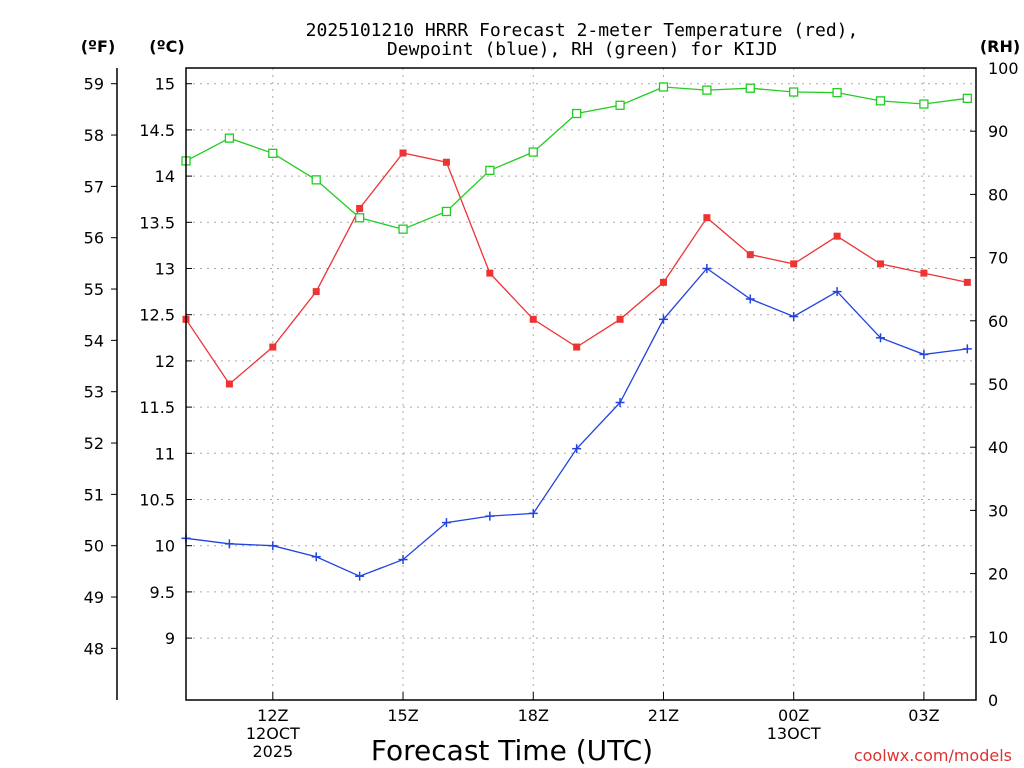  What do you see at coordinates (94, 135) in the screenshot?
I see `fahrenheit-tick-label: 58` at bounding box center [94, 135].